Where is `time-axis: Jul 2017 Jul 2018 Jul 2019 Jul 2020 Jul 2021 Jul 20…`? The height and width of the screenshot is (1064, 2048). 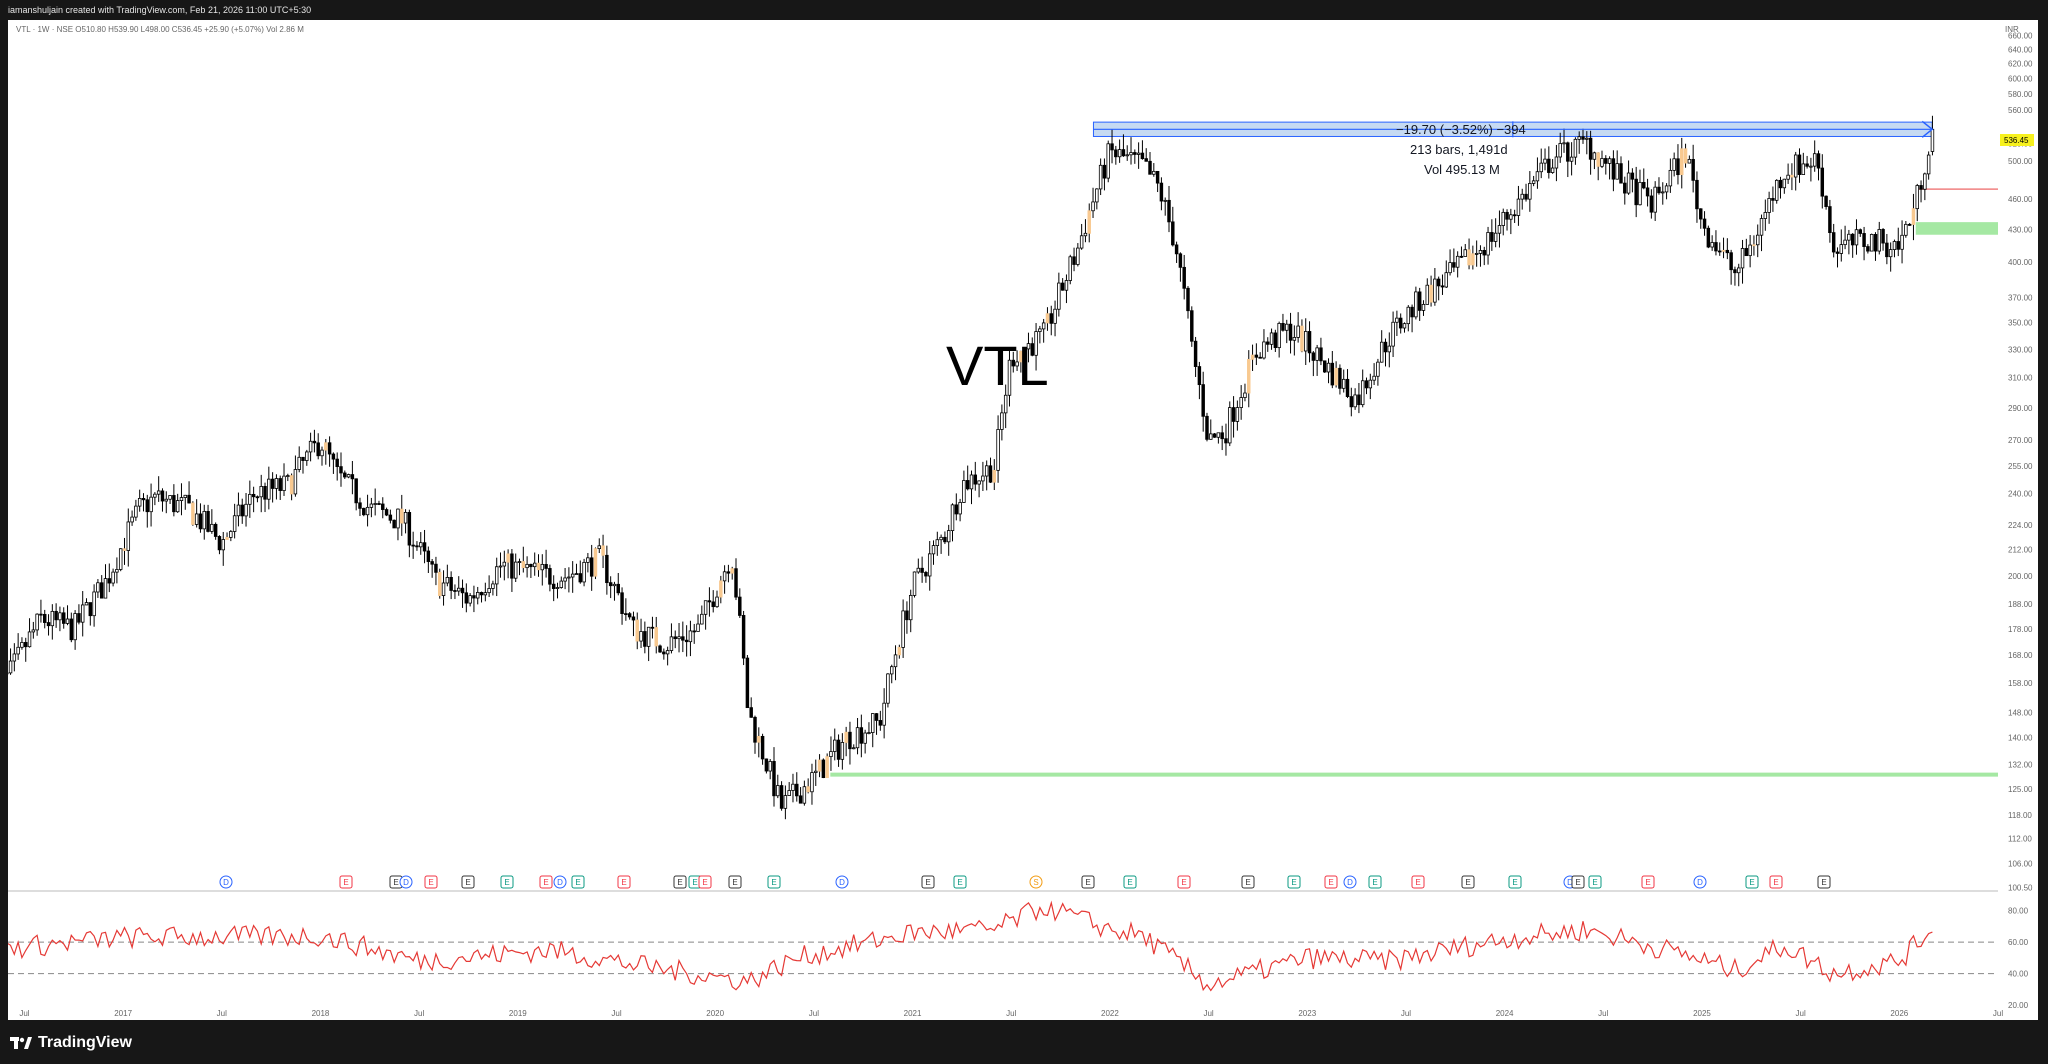
time-axis: Jul 2017 Jul 2018 Jul 2019 Jul 2020 Jul 2021 Jul 20… is located at coordinates (1011, 1013).